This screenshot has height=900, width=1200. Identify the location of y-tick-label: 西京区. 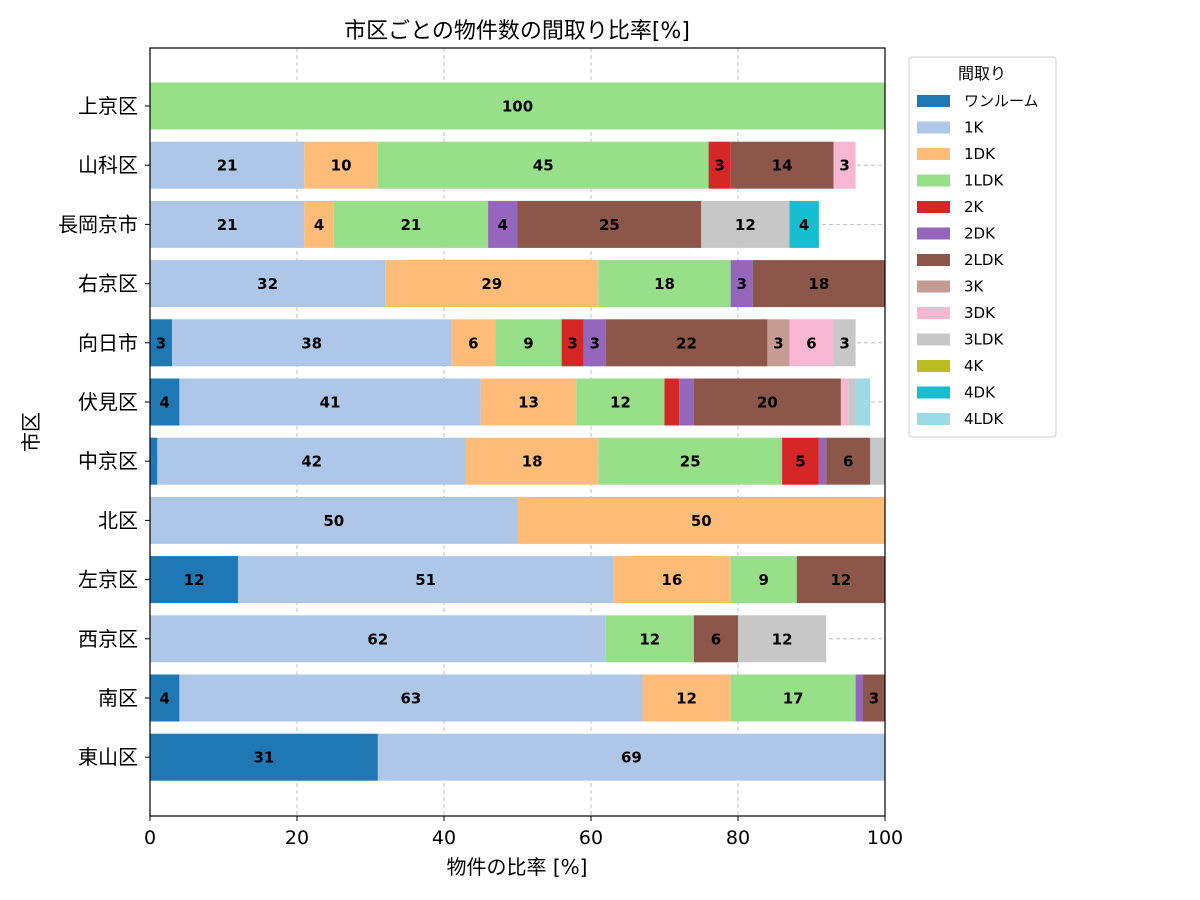
(108, 639).